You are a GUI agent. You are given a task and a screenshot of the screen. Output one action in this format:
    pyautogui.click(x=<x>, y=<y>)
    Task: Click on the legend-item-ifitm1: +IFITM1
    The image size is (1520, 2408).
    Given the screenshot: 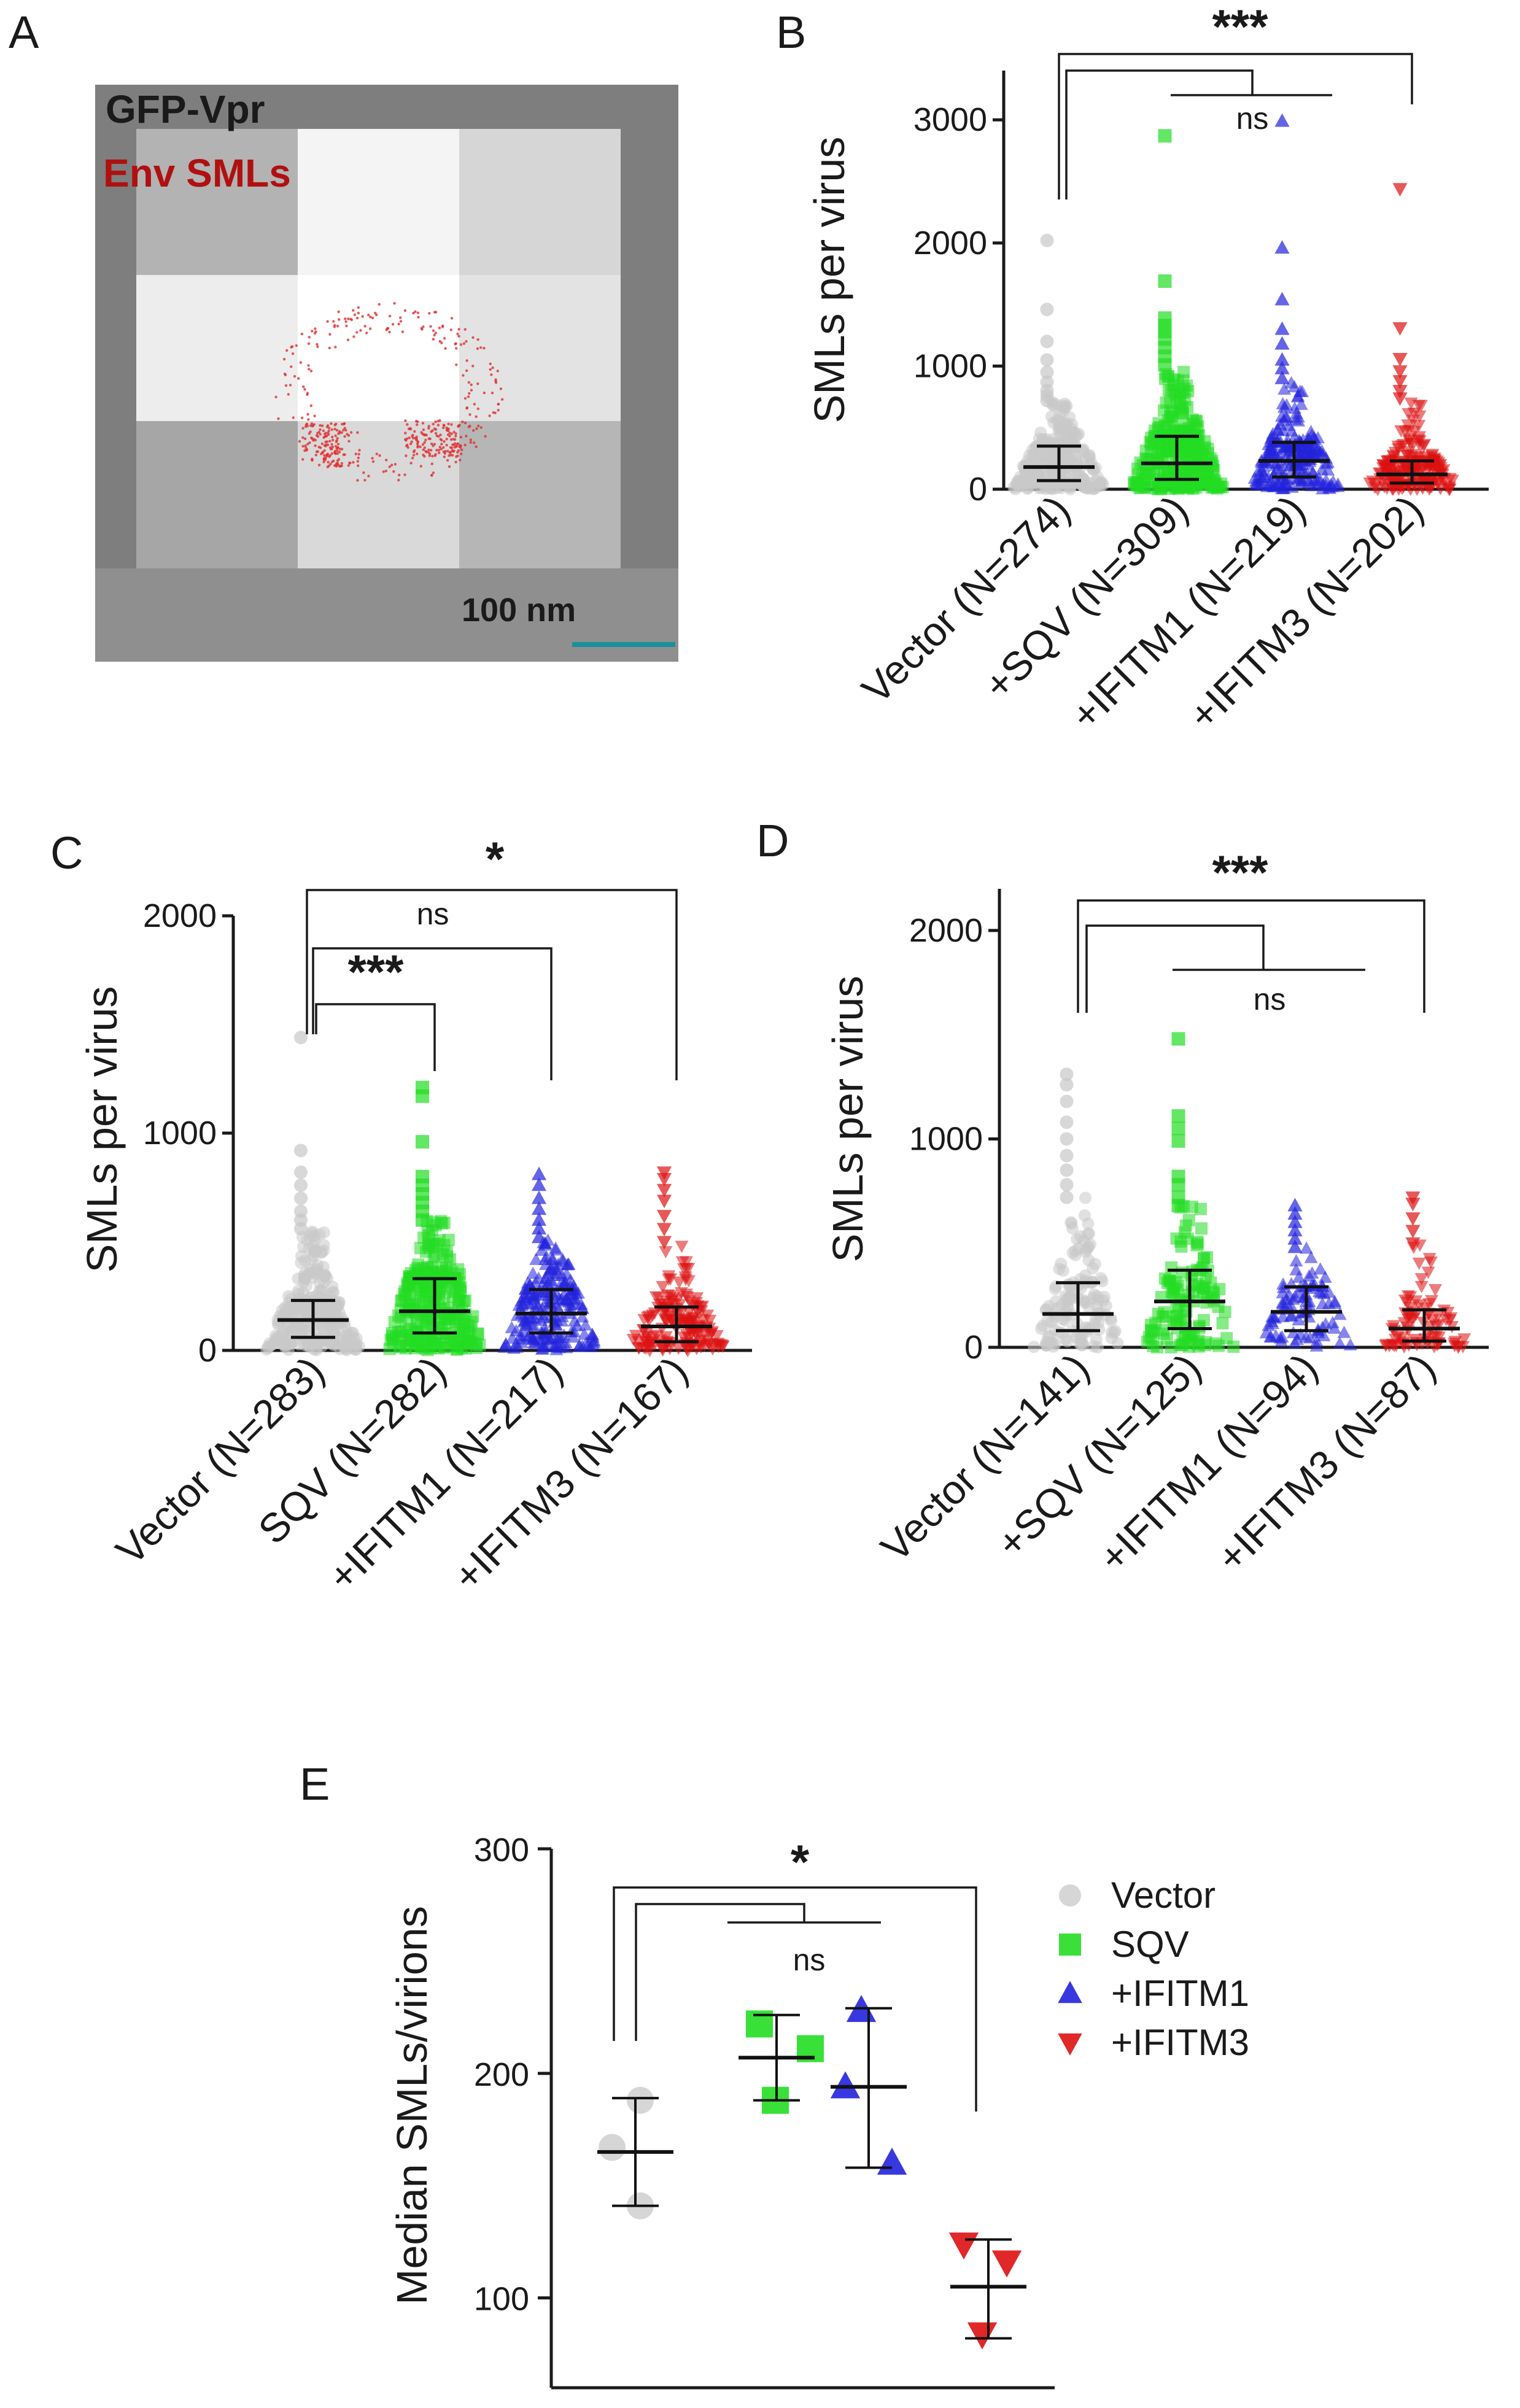 What is the action you would take?
    pyautogui.click(x=1153, y=1993)
    